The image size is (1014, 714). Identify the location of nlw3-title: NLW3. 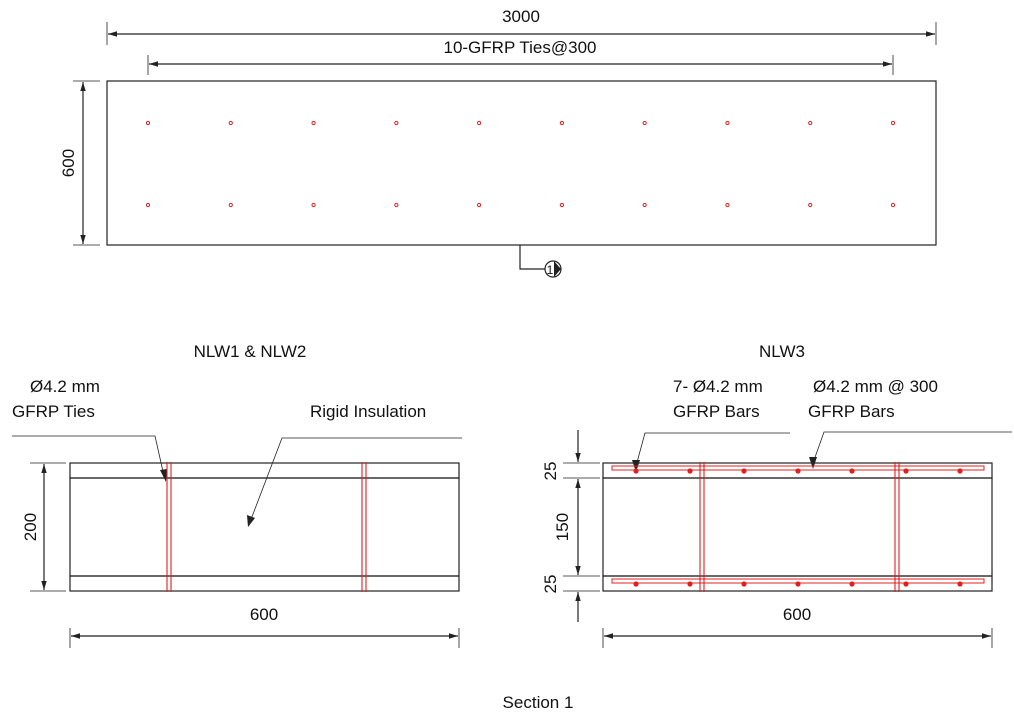
(782, 351).